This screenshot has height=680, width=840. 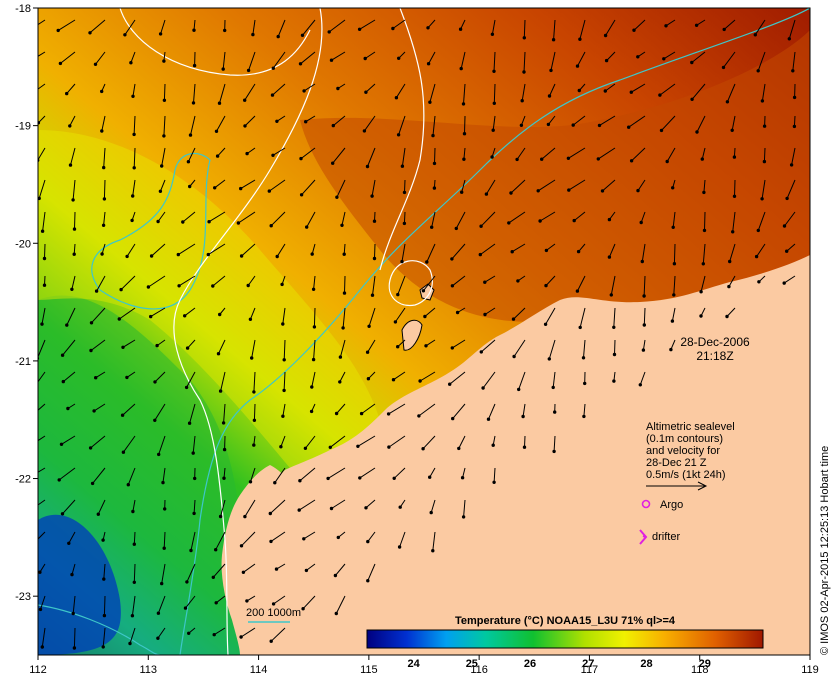 I want to click on colorbar-tick-label: 28, so click(x=646, y=664).